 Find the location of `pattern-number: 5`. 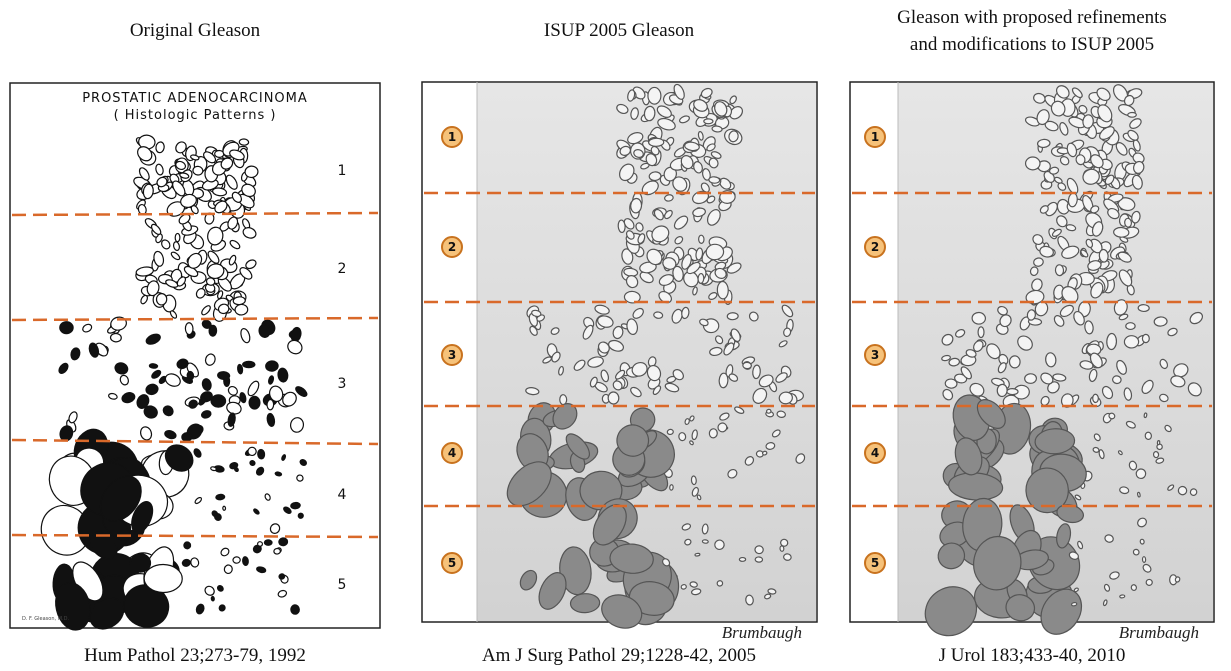

pattern-number: 5 is located at coordinates (452, 563).